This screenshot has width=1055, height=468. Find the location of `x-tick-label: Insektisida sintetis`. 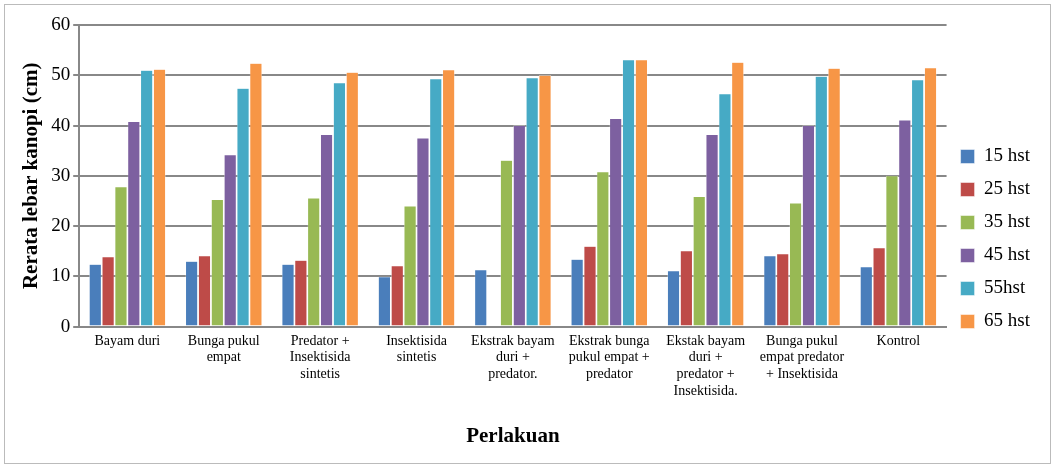

x-tick-label: Insektisida sintetis is located at coordinates (417, 348).